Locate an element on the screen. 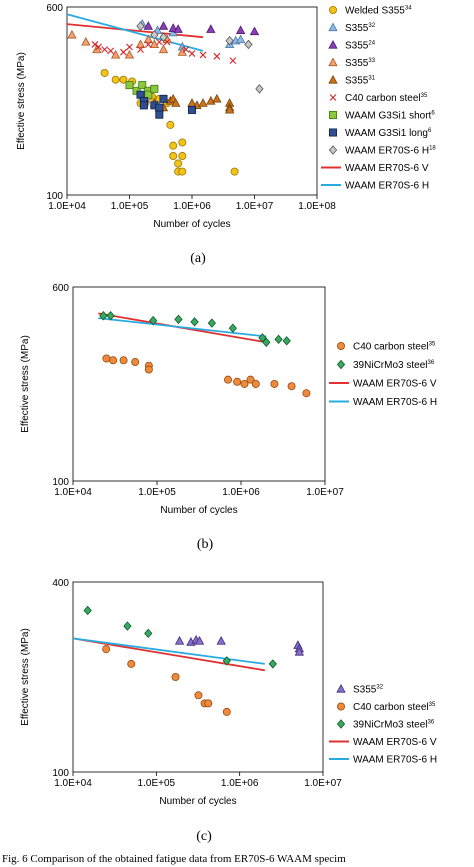 The height and width of the screenshot is (867, 474). panel-label: (b) is located at coordinates (205, 544).